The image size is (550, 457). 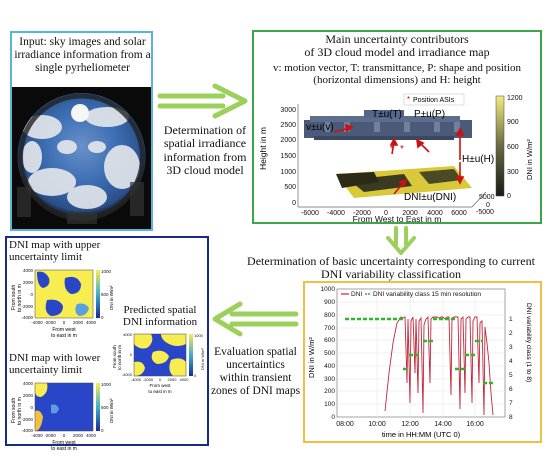 I want to click on depth-tick: 0, so click(x=488, y=205).